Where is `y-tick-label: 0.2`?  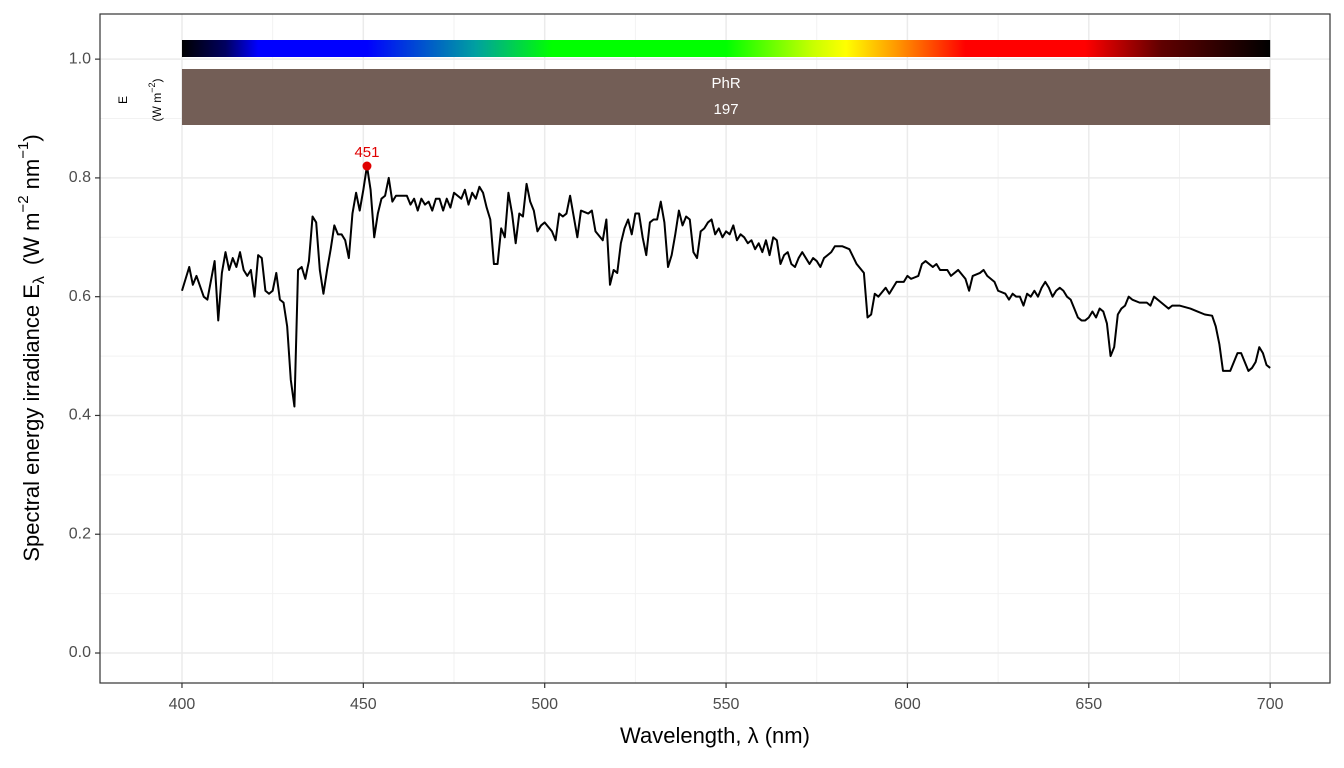 y-tick-label: 0.2 is located at coordinates (80, 533).